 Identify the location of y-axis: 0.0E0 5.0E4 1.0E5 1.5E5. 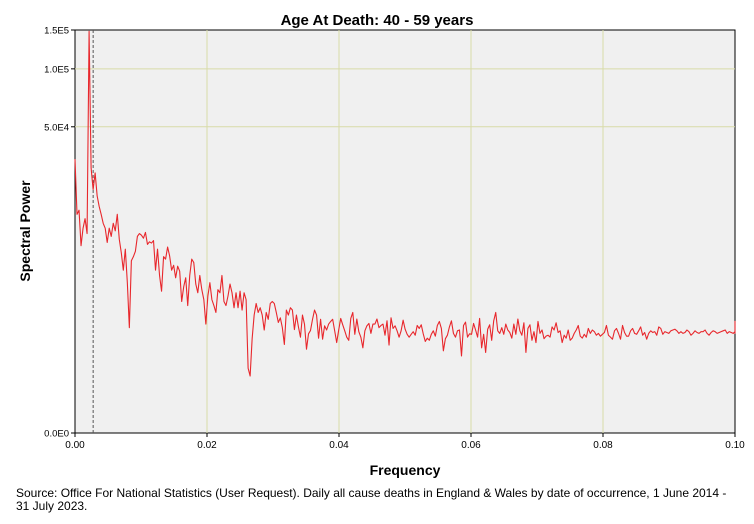
(59, 233).